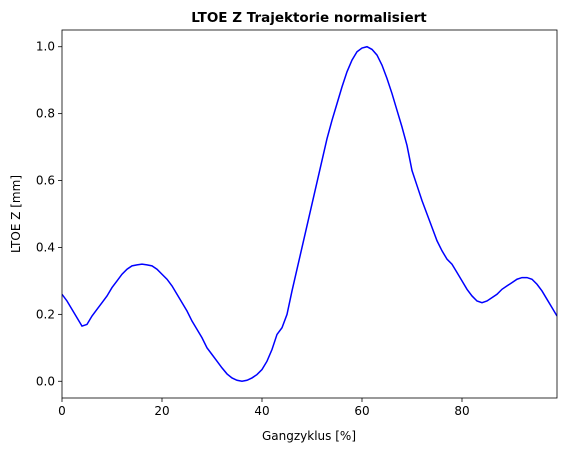  I want to click on y-tick-label: 0.0, so click(45, 381).